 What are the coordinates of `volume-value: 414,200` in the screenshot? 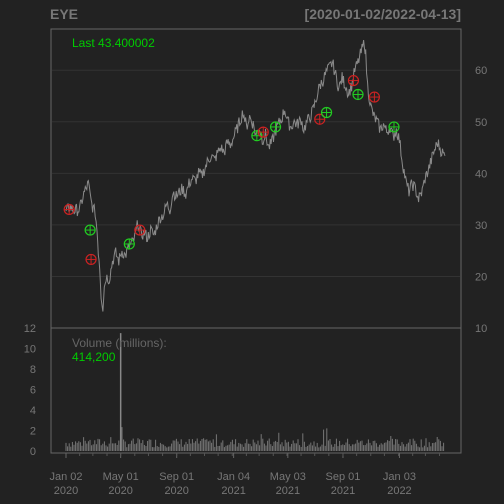 It's located at (94, 357).